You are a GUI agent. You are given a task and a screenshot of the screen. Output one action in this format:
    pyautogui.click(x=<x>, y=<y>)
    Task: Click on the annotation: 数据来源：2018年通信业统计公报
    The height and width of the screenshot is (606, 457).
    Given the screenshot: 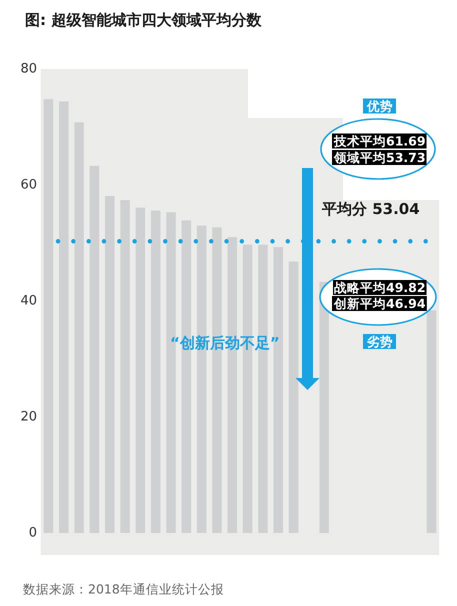 What is the action you would take?
    pyautogui.click(x=123, y=589)
    